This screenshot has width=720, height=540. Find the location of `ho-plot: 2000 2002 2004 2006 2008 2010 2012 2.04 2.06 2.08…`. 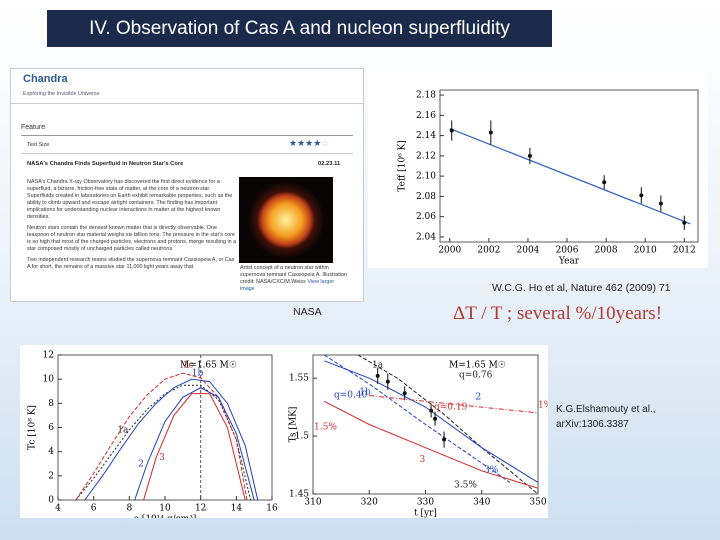

ho-plot: 2000 2002 2004 2006 2008 2010 2012 2.04 2.06 2.08… is located at coordinates (548, 178).